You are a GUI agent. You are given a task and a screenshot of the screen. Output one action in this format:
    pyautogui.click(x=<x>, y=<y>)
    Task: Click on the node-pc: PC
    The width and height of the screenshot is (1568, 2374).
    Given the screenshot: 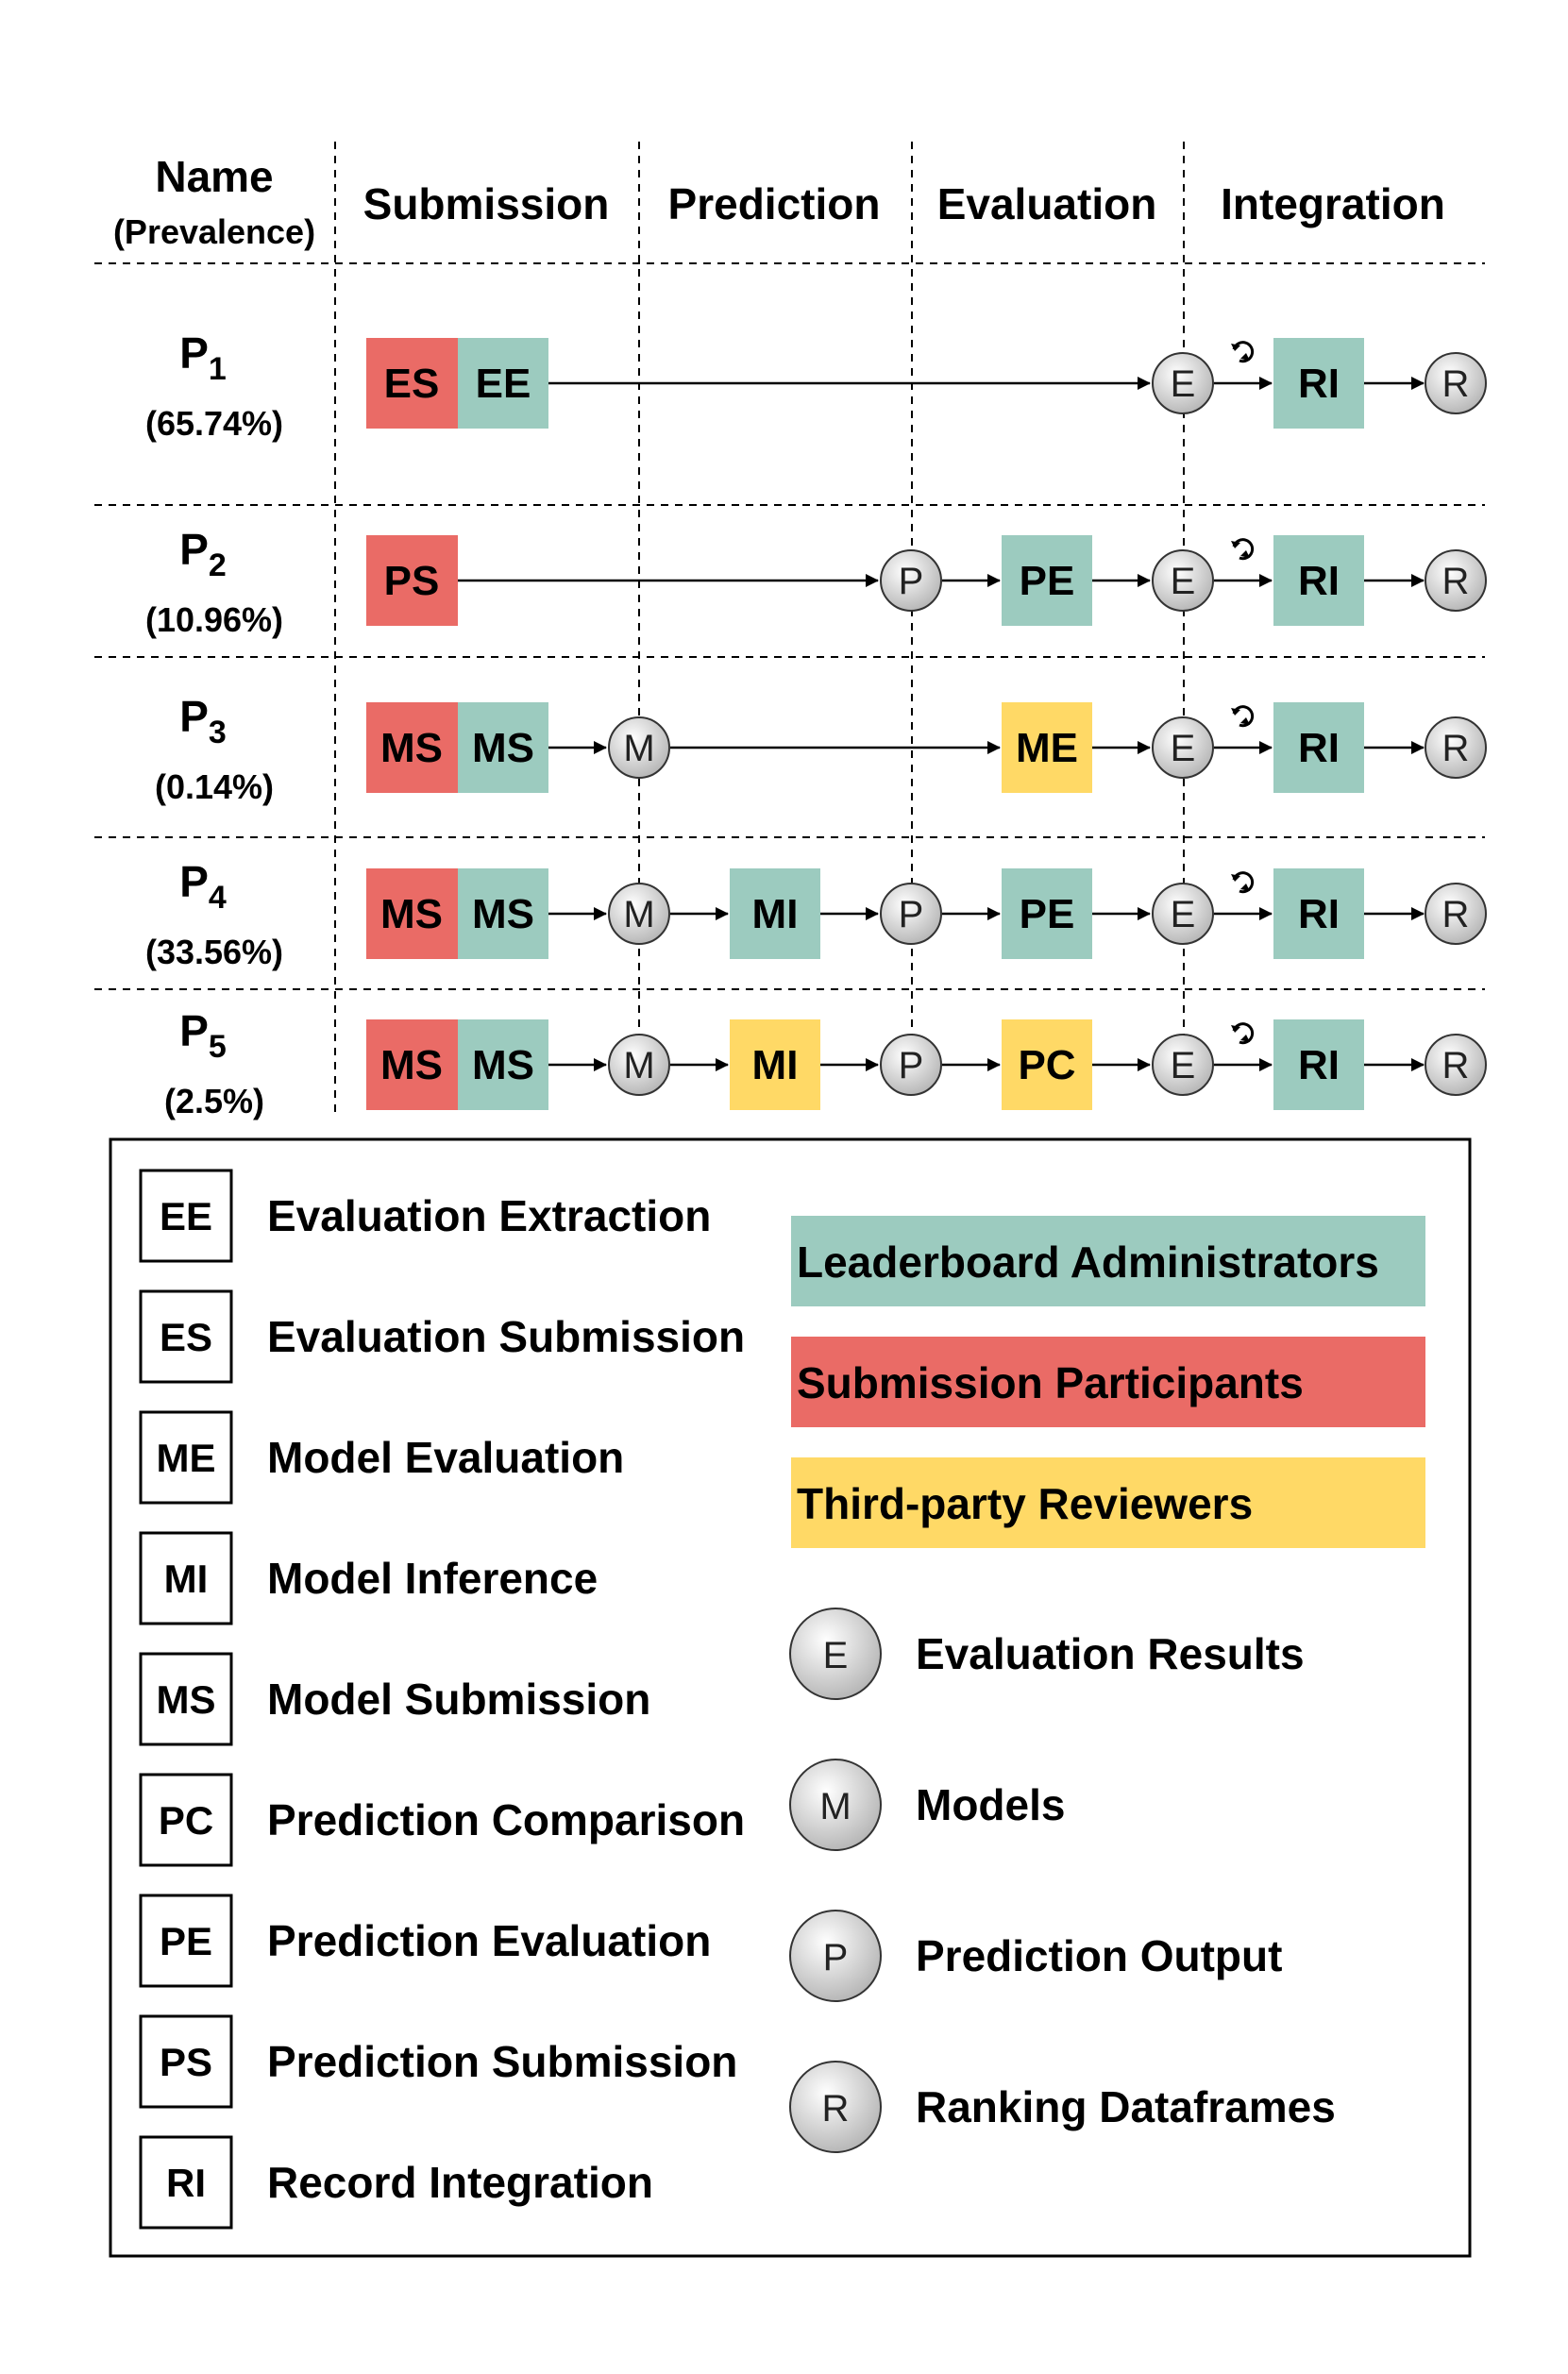 What is the action you would take?
    pyautogui.click(x=1047, y=1064)
    